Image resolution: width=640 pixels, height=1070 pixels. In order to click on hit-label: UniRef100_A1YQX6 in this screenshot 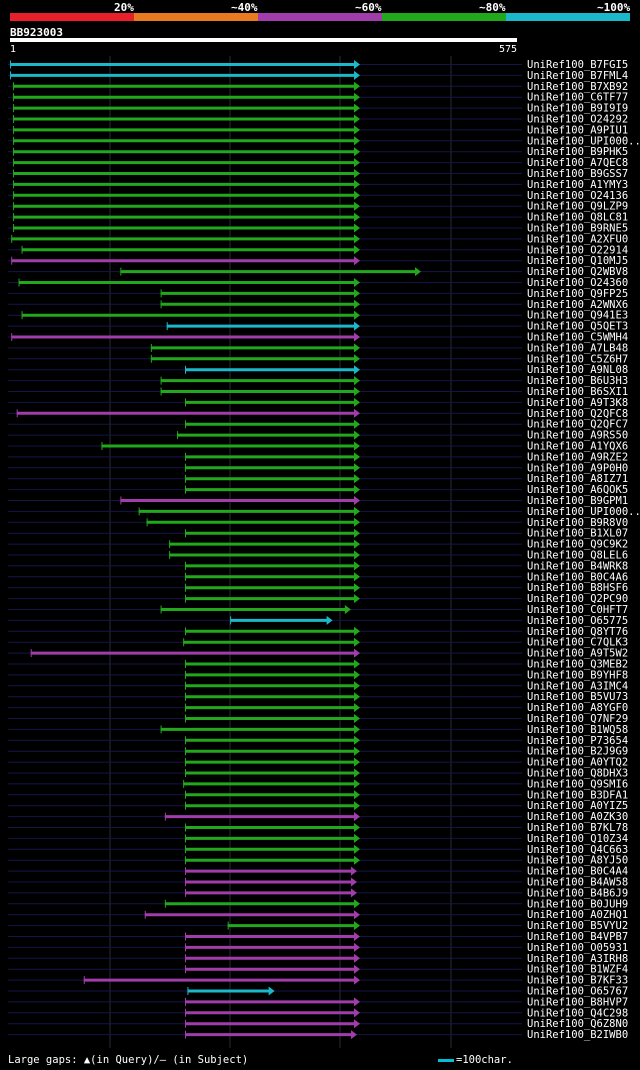, I will do `click(577, 447)`.